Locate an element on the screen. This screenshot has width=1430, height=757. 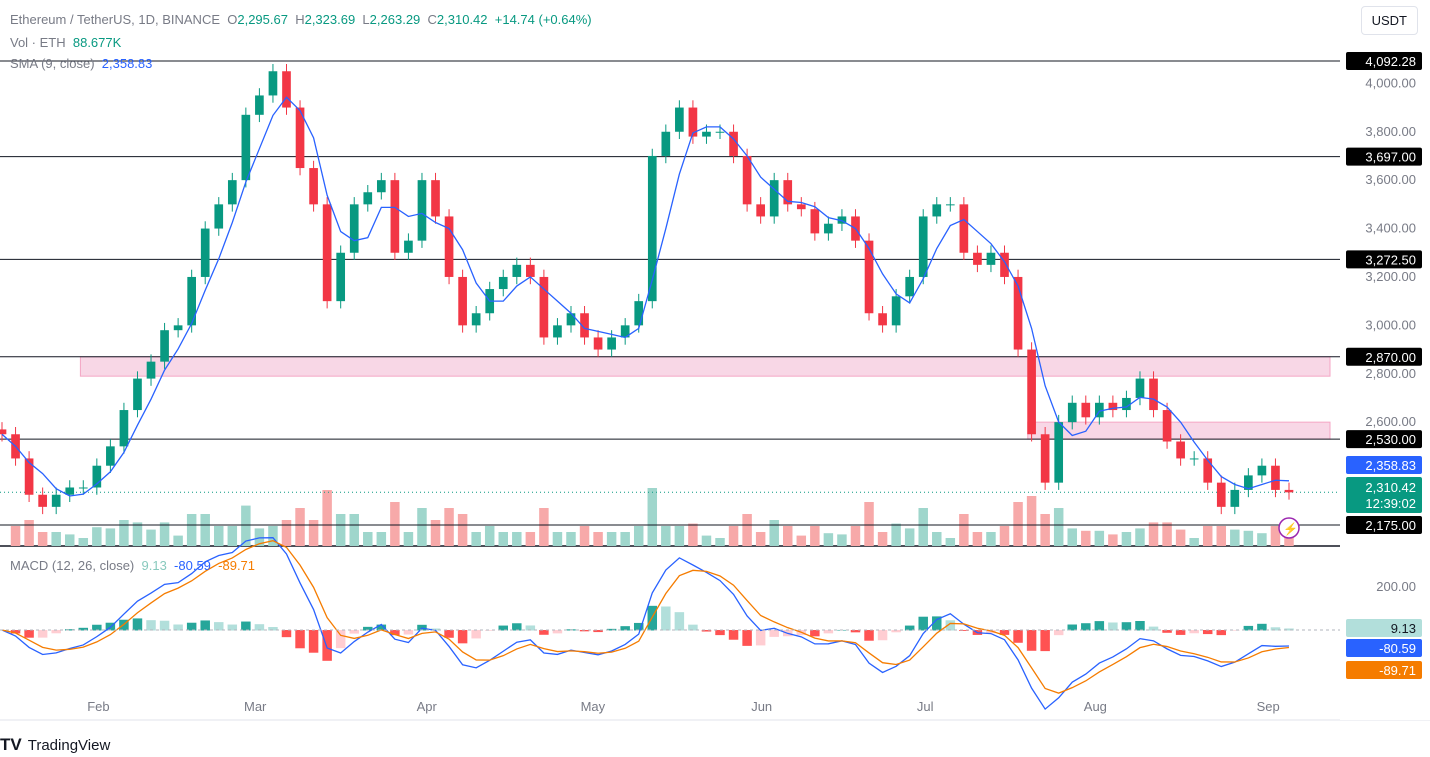
lightning-glyph: ⚡ is located at coordinates (1290, 529).